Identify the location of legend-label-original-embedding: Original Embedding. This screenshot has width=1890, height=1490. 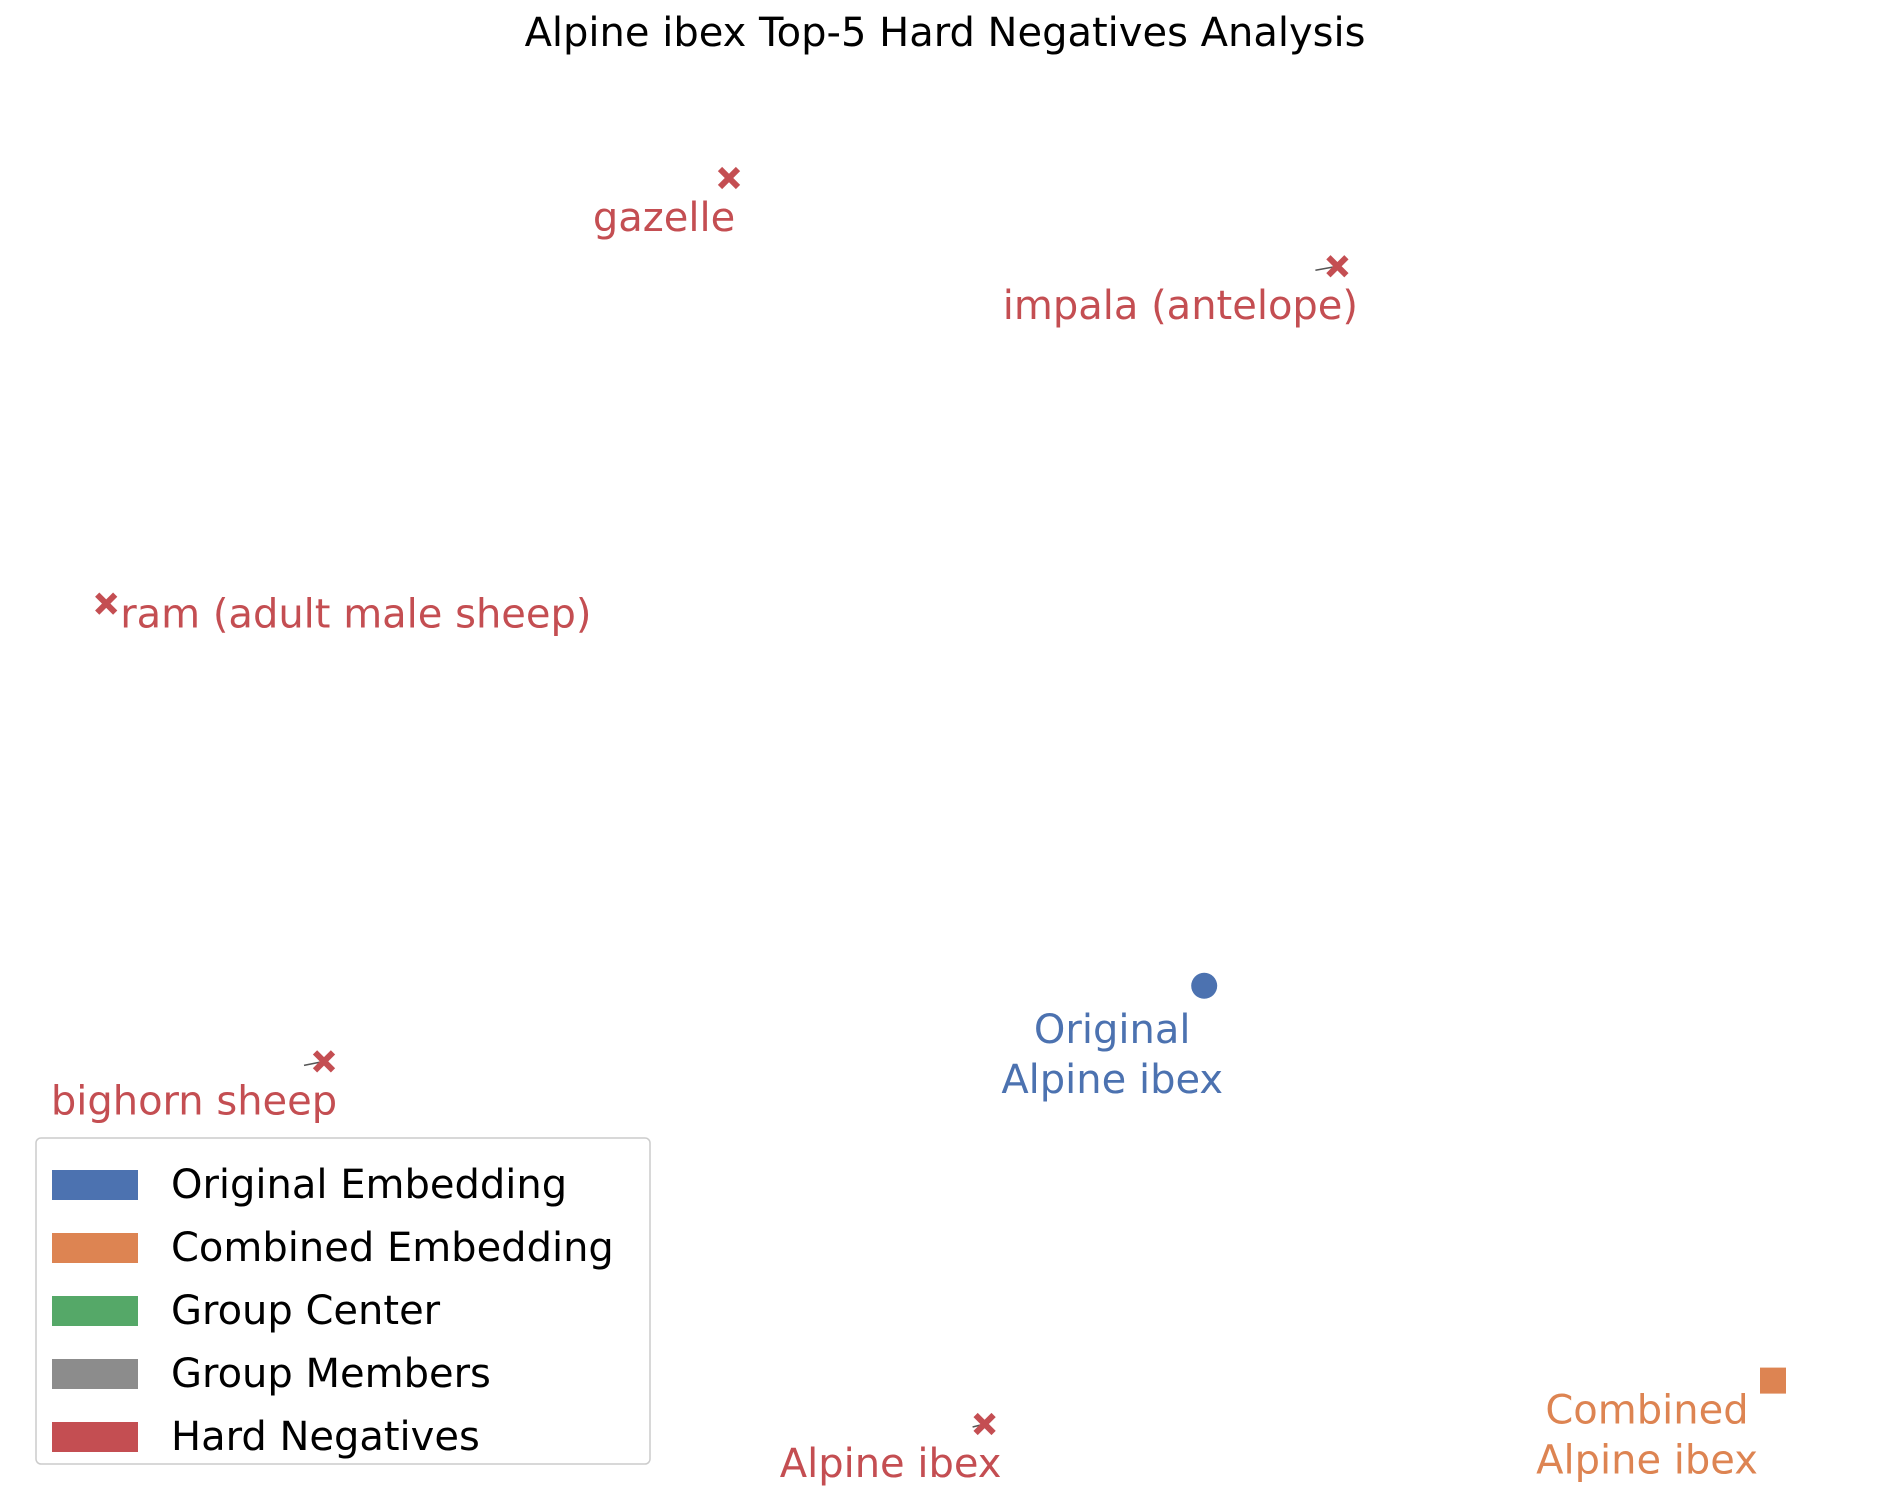
(369, 1185).